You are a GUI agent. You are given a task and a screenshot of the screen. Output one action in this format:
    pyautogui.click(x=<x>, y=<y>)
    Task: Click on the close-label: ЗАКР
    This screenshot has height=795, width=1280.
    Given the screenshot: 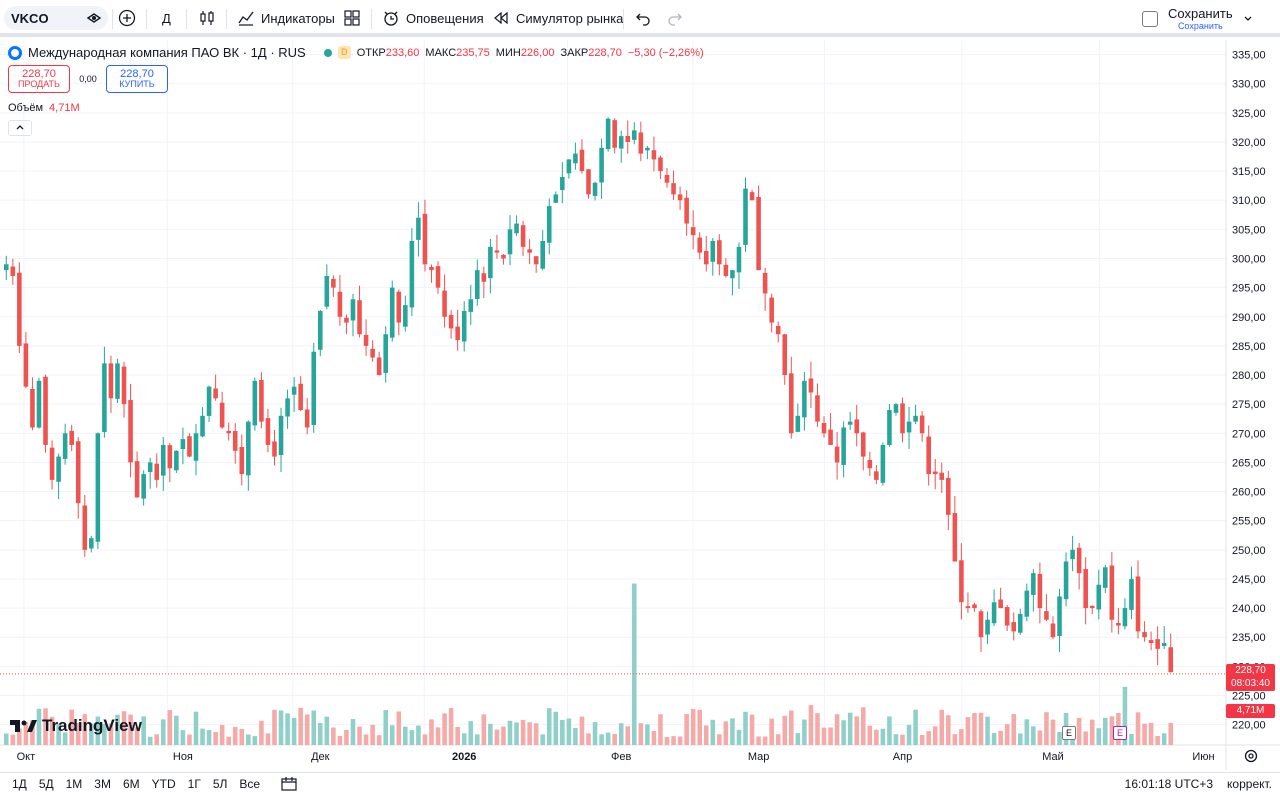 What is the action you would take?
    pyautogui.click(x=574, y=52)
    